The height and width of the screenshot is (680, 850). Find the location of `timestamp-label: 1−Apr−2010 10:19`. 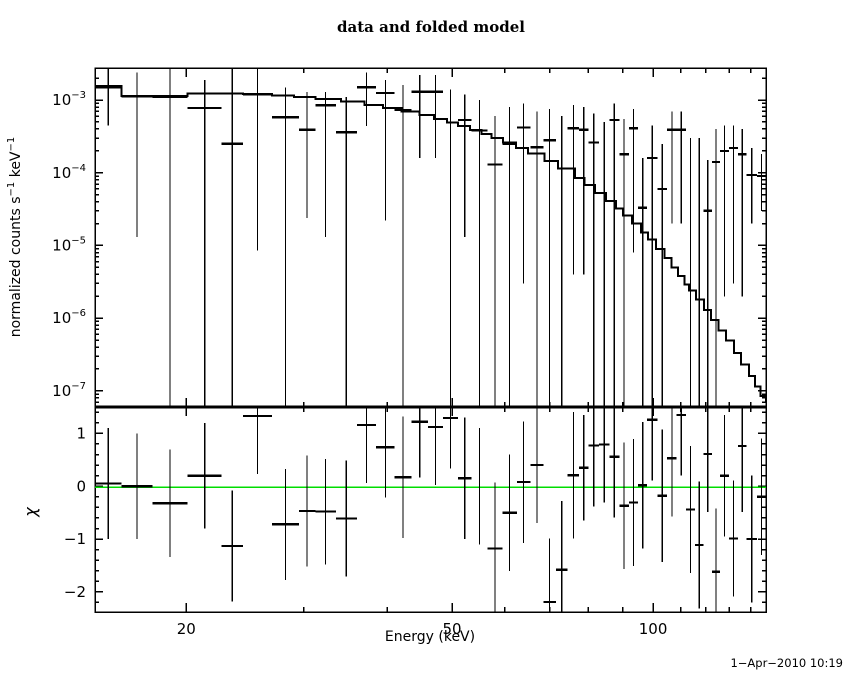

timestamp-label: 1−Apr−2010 10:19 is located at coordinates (786, 663).